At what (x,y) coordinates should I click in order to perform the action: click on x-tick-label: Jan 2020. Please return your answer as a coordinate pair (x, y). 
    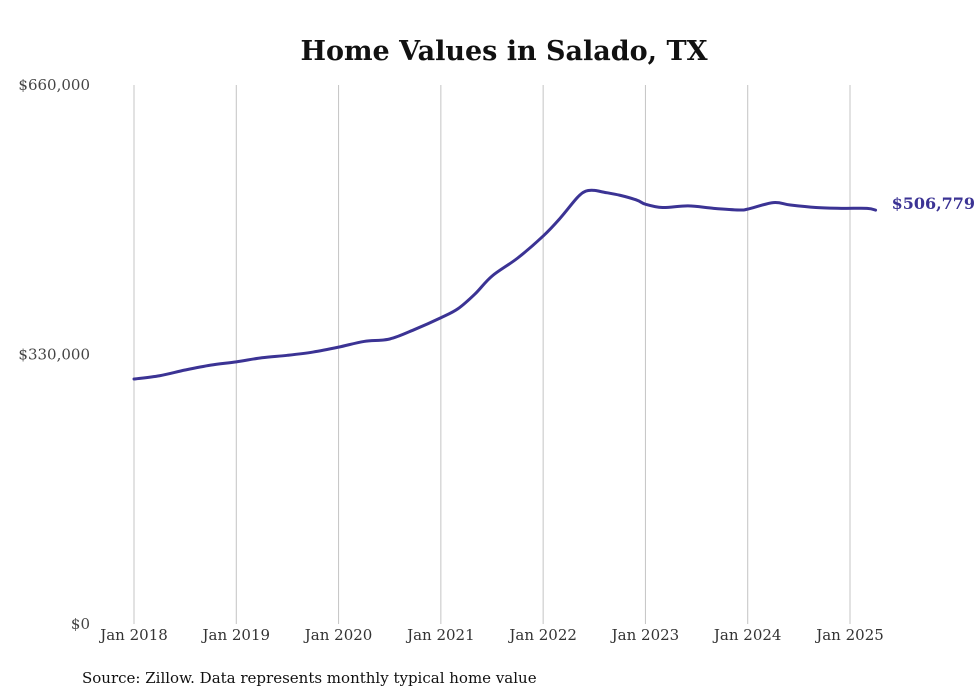
    Looking at the image, I should click on (338, 635).